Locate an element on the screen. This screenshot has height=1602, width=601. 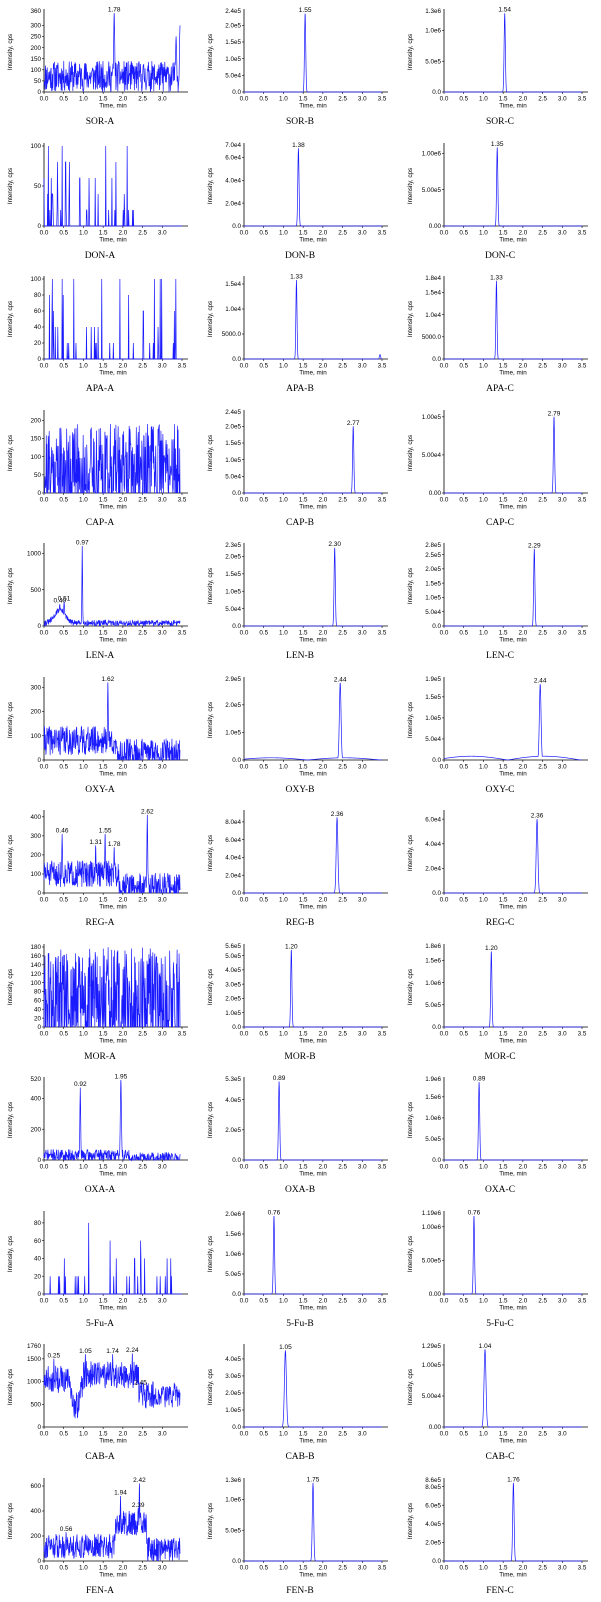
peak-label: 2.36 is located at coordinates (337, 814).